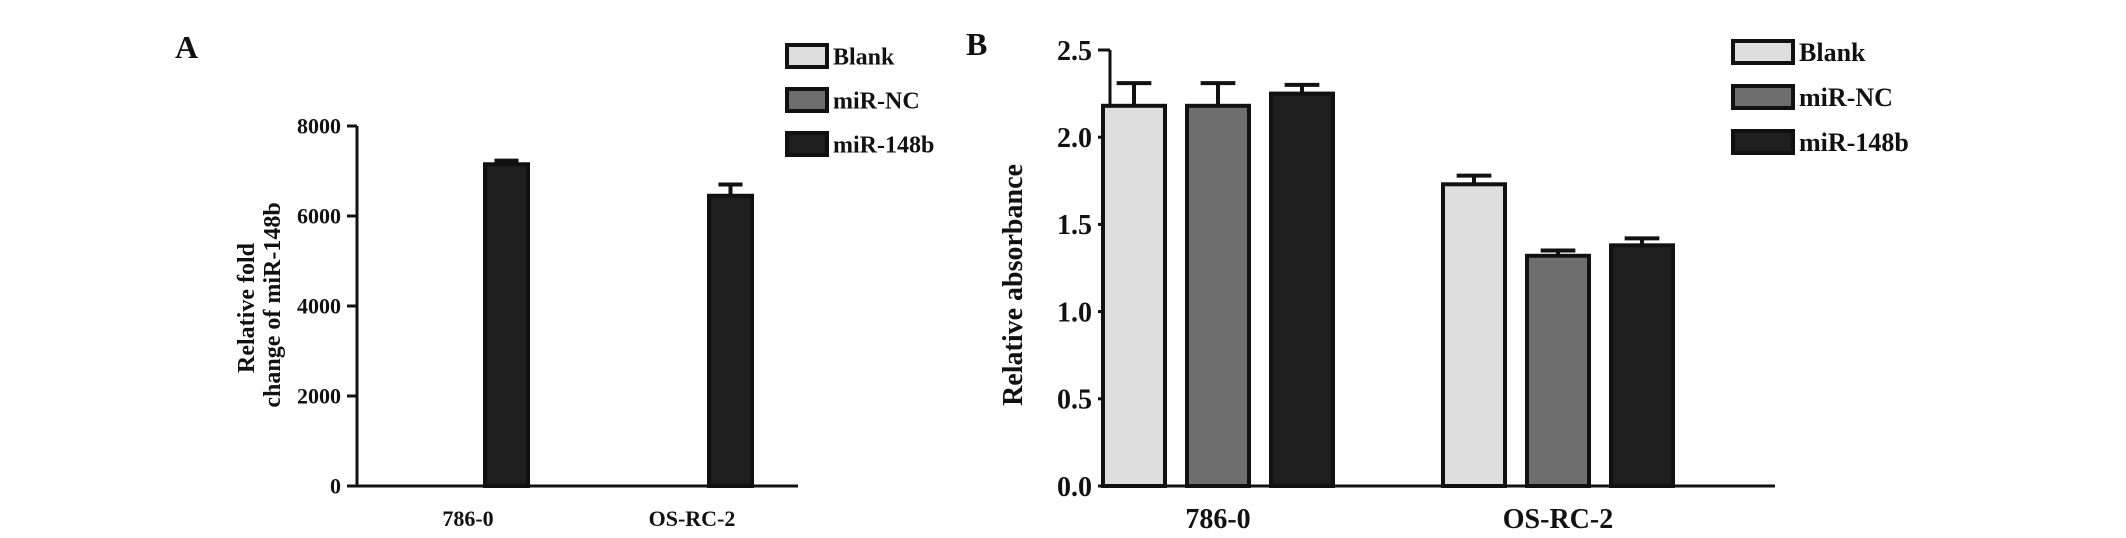 The image size is (2126, 538). What do you see at coordinates (467, 518) in the screenshot?
I see `panel-a-x-tick-label: 786-0` at bounding box center [467, 518].